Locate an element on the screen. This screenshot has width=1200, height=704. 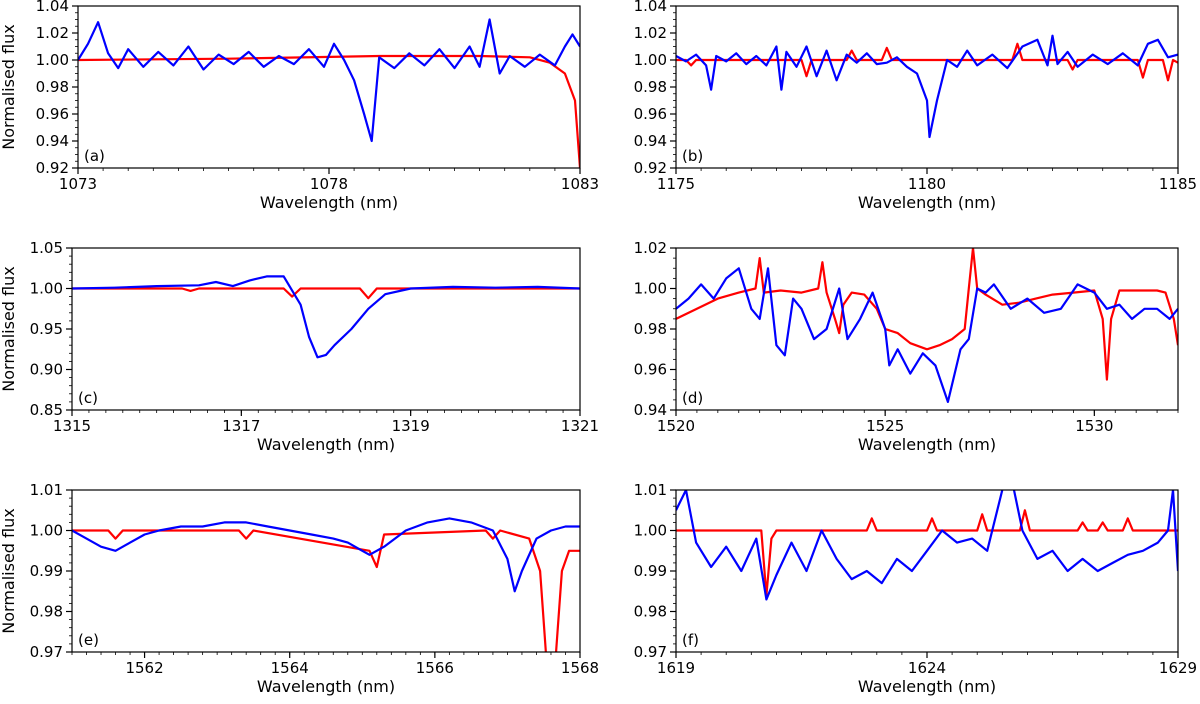
x-tick-label: 1078 is located at coordinates (329, 184).